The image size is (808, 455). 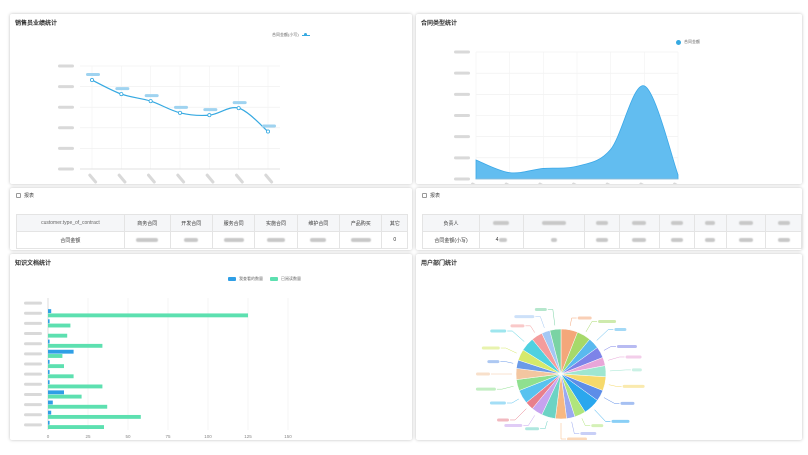 I want to click on table-header-cell: customer.type_of_contract, so click(x=70, y=223).